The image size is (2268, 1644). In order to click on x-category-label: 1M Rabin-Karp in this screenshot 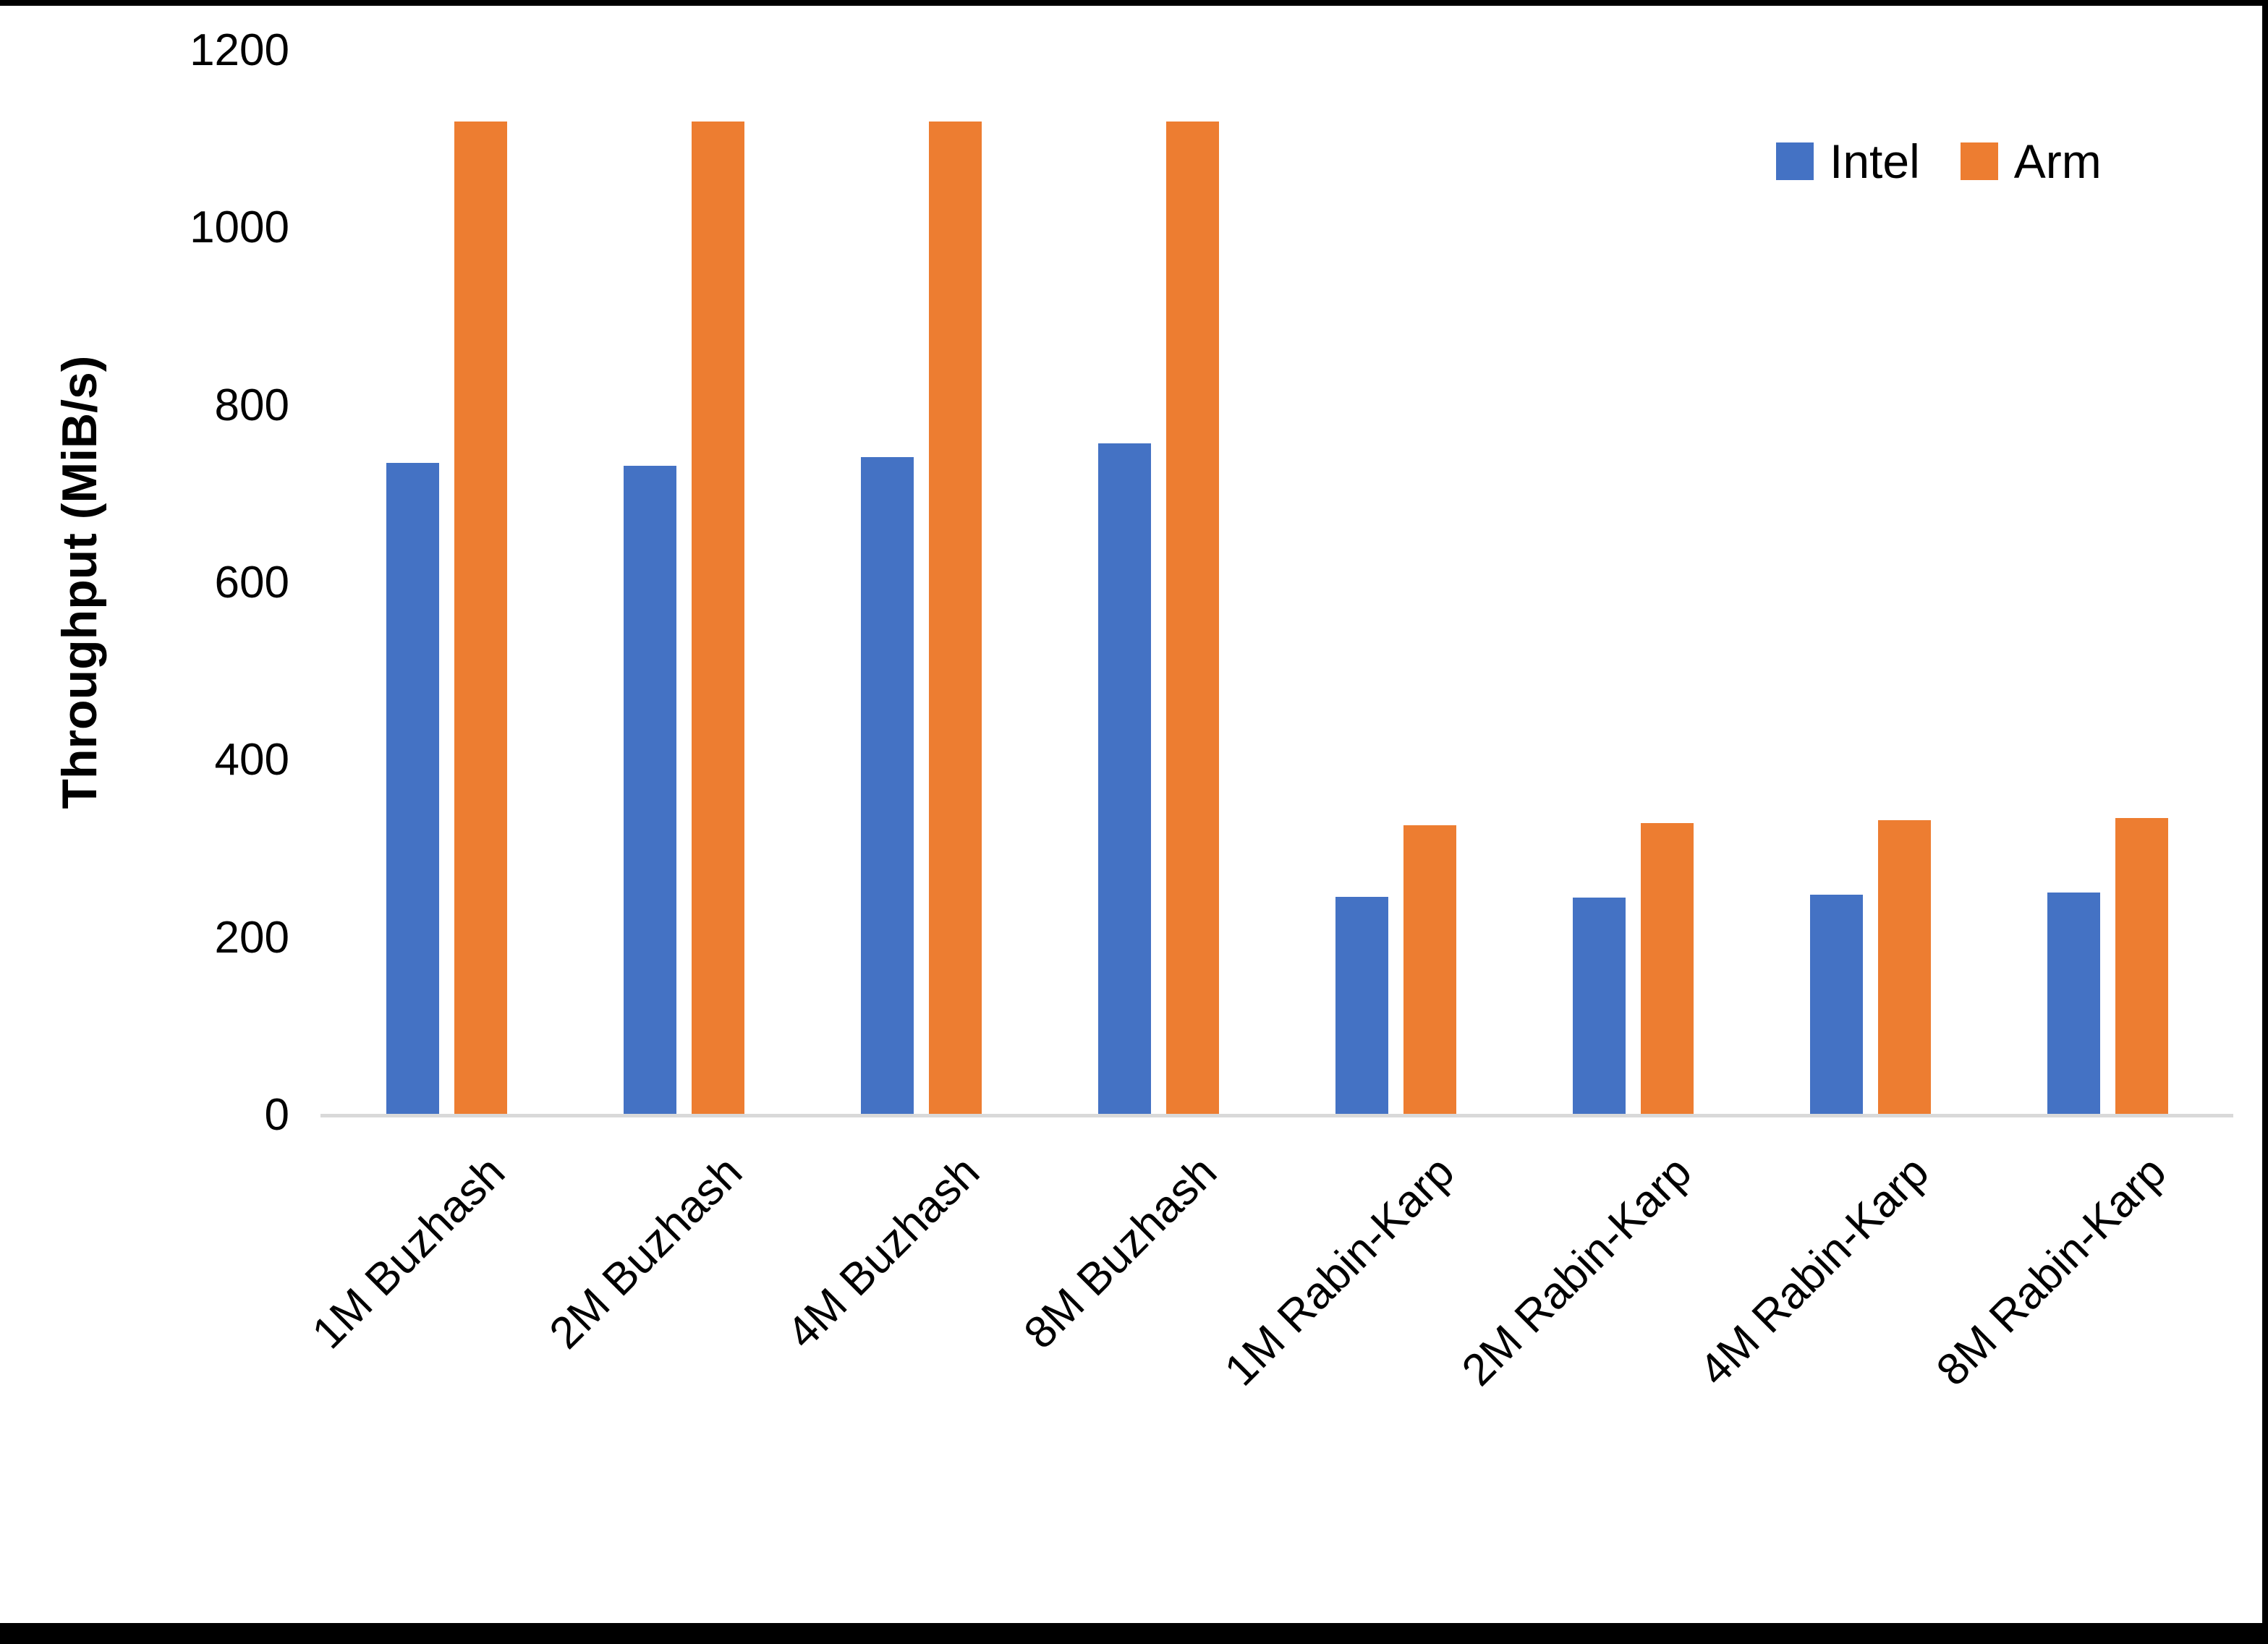, I will do `click(1339, 1271)`.